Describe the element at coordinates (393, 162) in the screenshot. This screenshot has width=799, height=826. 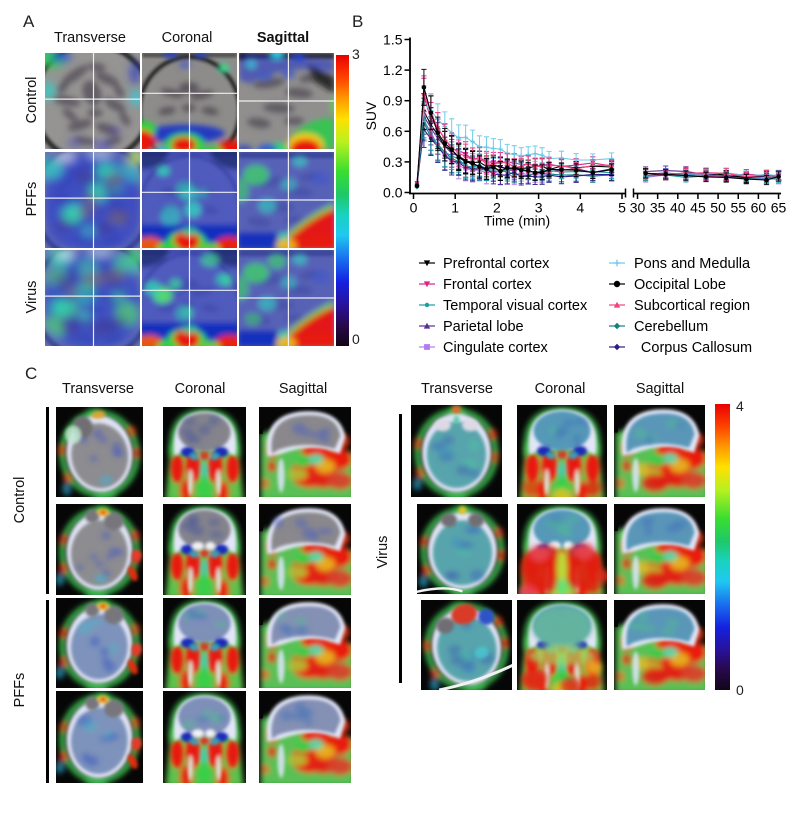
I see `svg-text: 0.3` at that location.